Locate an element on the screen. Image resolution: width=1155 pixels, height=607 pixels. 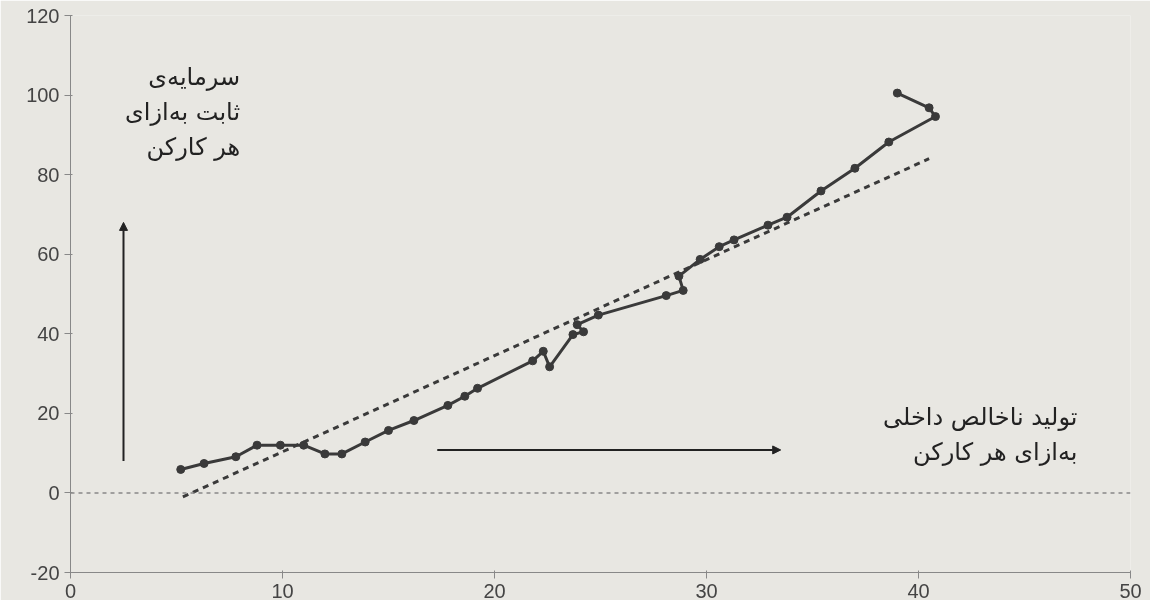
y-tick-label: 40 is located at coordinates (48, 333).